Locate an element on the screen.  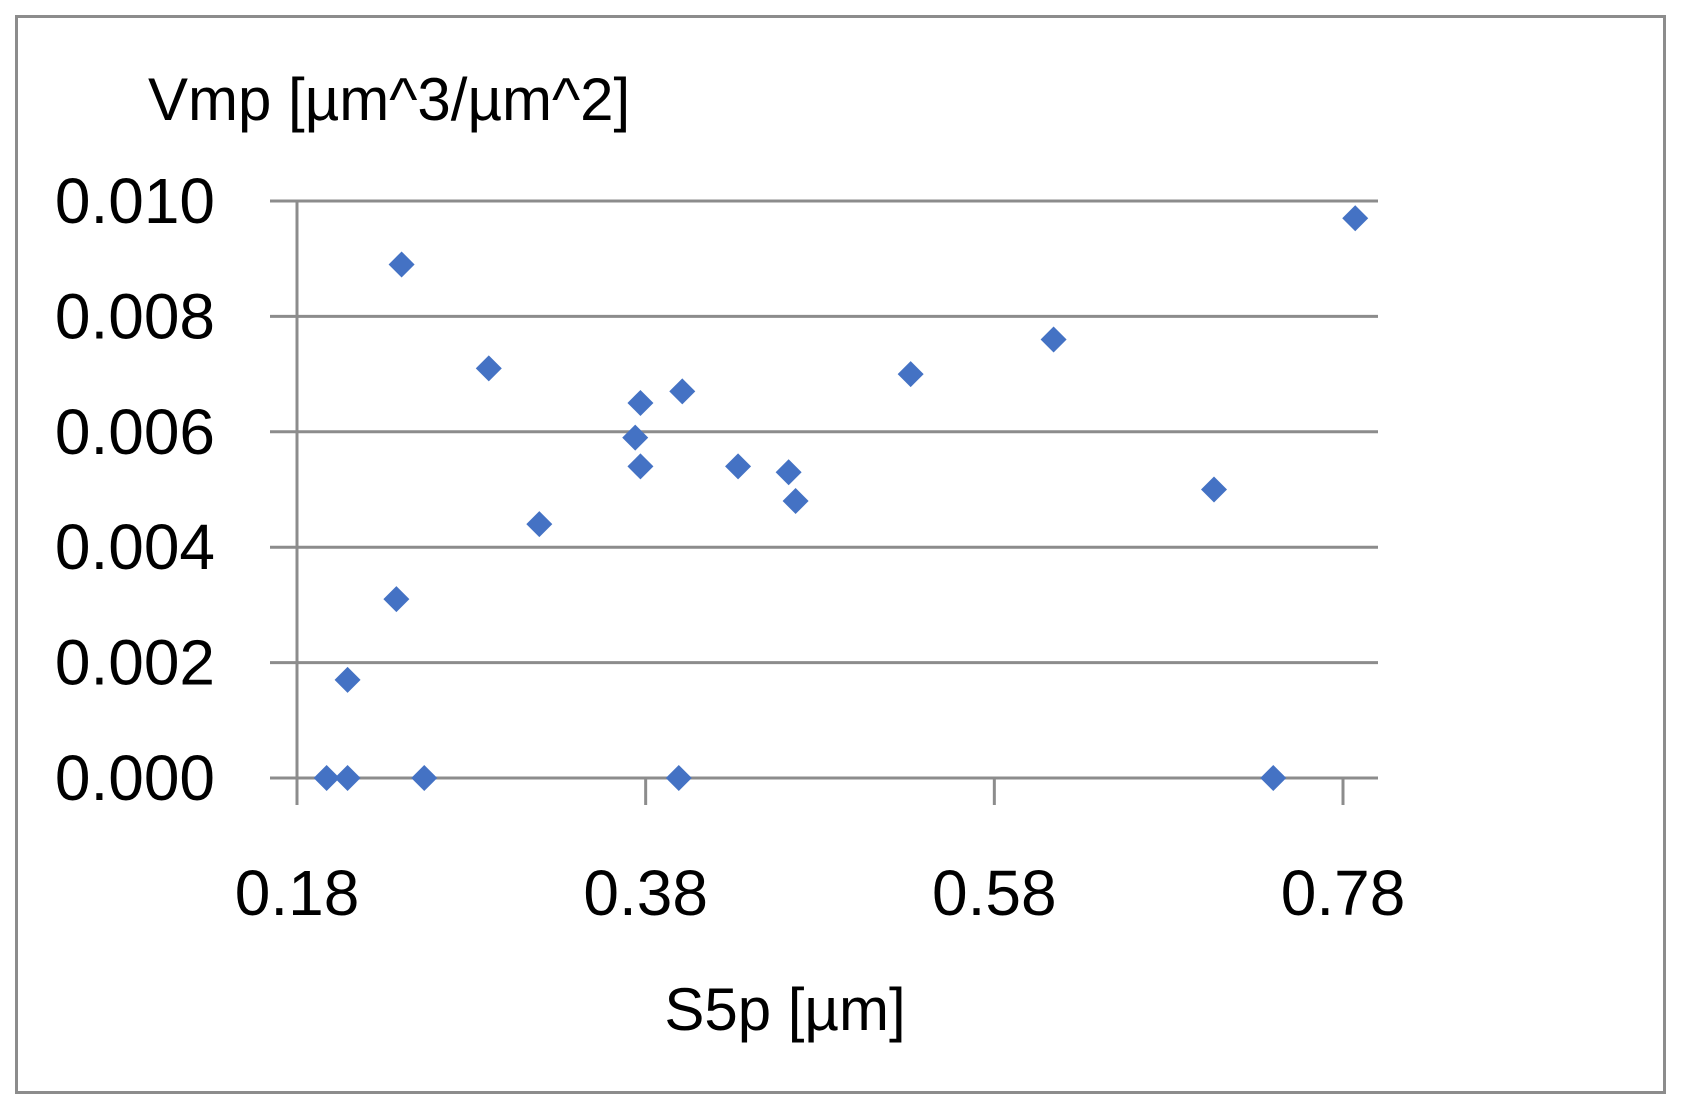
y-axis-label: Vmp [µm^3/µm^2] is located at coordinates (389, 99).